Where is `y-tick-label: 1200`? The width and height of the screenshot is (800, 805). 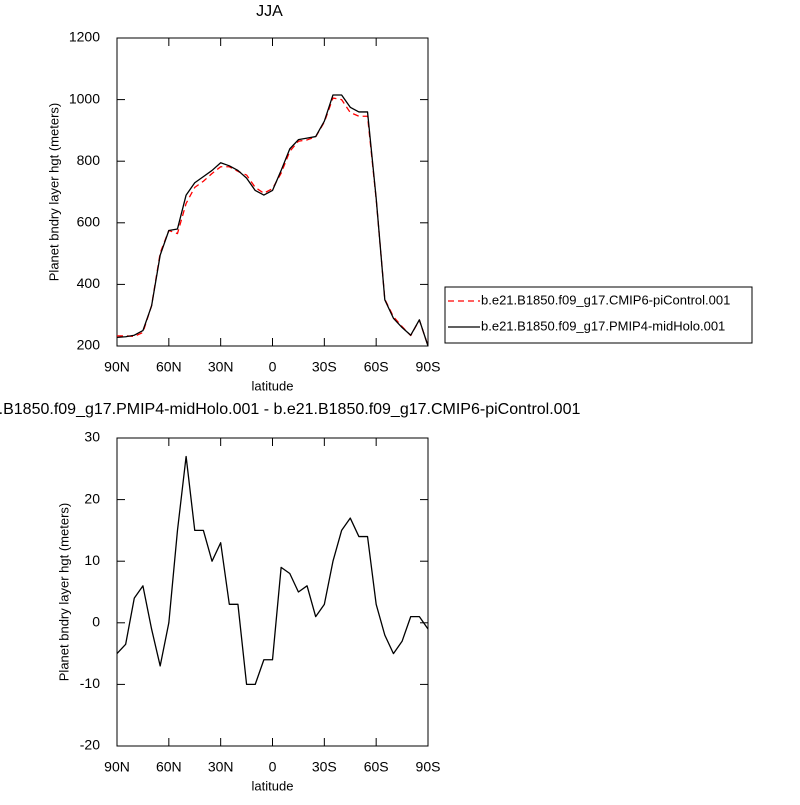
y-tick-label: 1200 is located at coordinates (84, 37).